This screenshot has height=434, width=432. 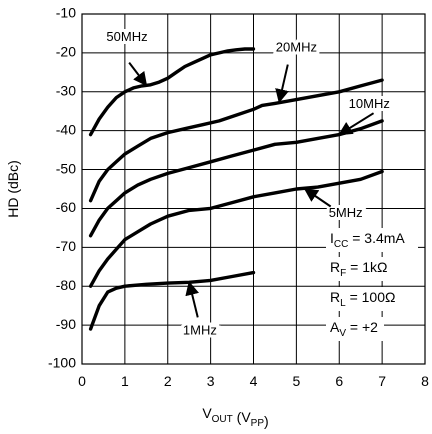 I want to click on y-tick-label: -70, so click(x=66, y=246).